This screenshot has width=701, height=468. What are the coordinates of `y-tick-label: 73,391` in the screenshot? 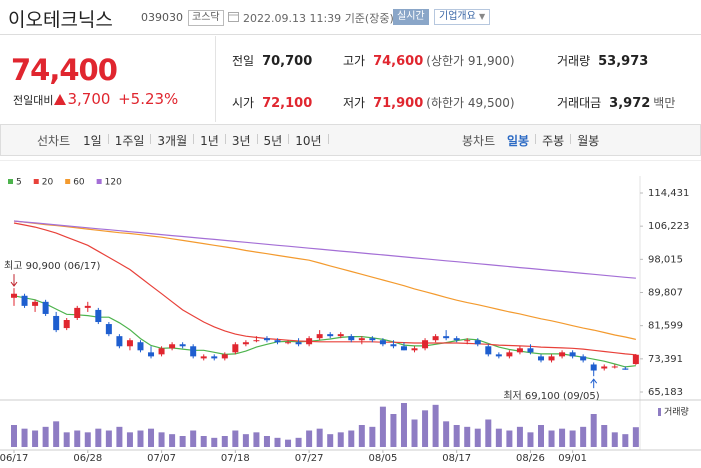 It's located at (665, 359).